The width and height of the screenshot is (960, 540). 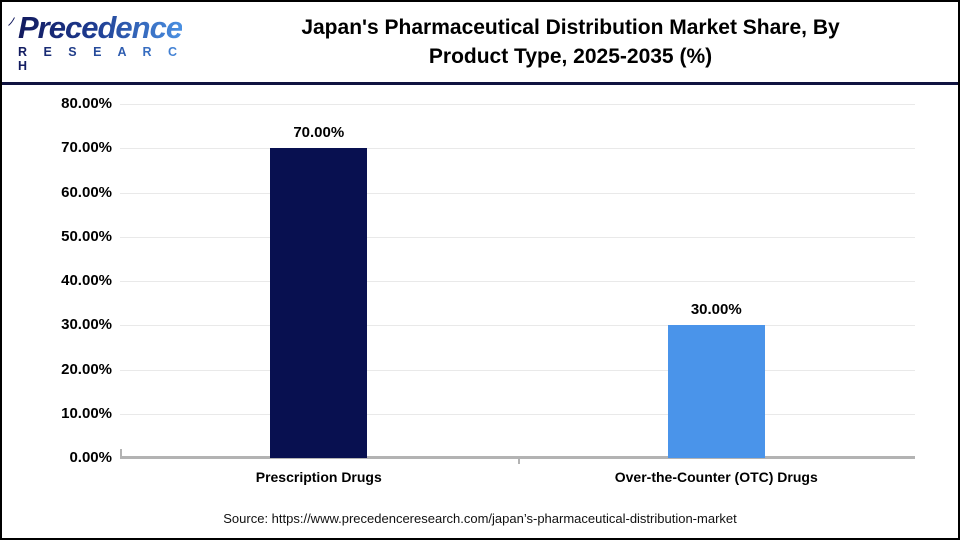 I want to click on axis-tick-center, so click(x=518, y=461).